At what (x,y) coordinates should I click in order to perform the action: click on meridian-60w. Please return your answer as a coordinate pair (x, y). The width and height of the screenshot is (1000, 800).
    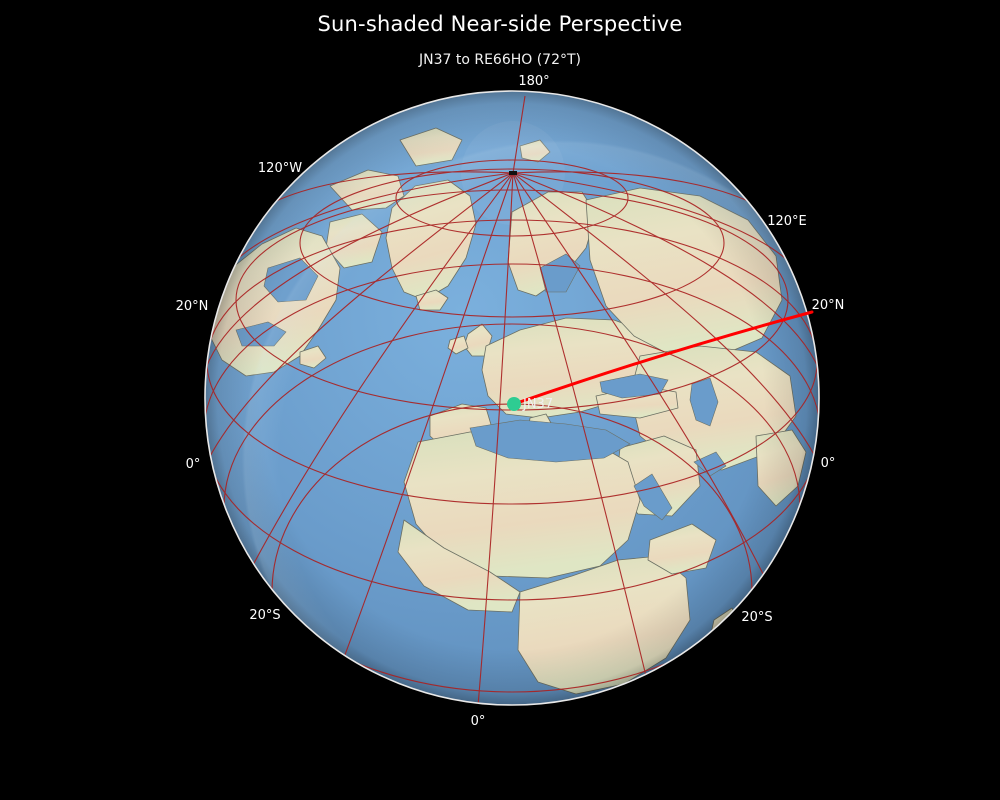
    Looking at the image, I should click on (360, 316).